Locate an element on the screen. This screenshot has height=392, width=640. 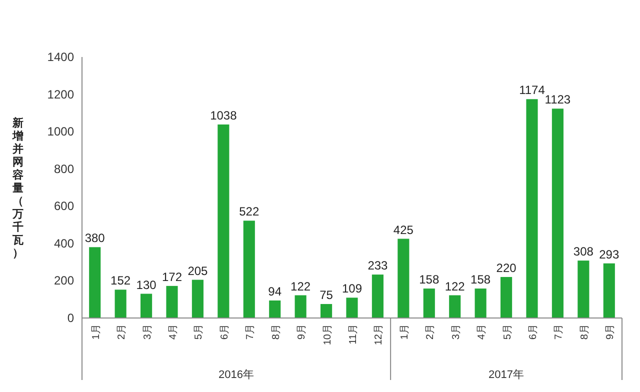
text: 2017年 is located at coordinates (506, 375).